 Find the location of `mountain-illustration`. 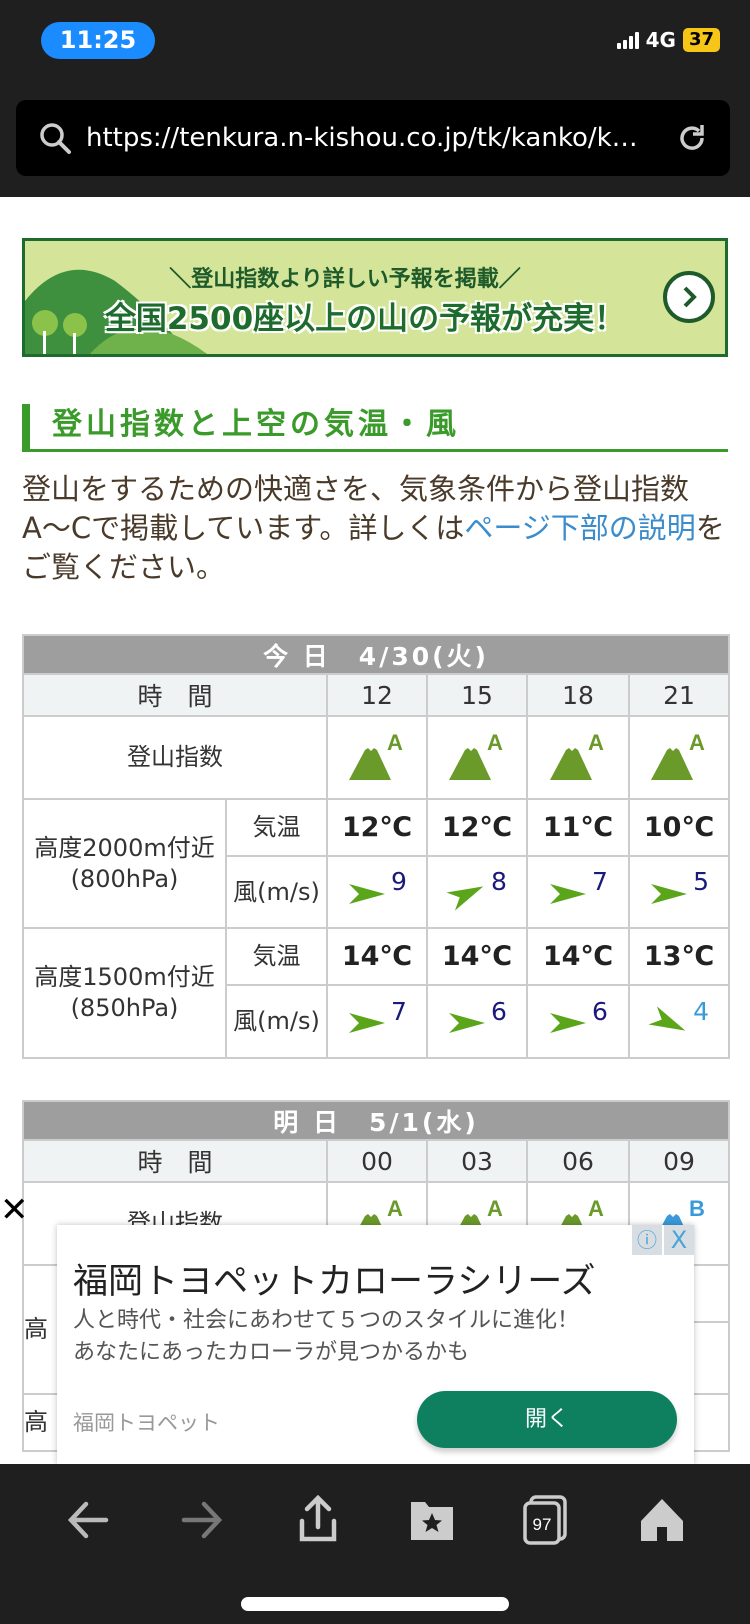

mountain-illustration is located at coordinates (116, 311).